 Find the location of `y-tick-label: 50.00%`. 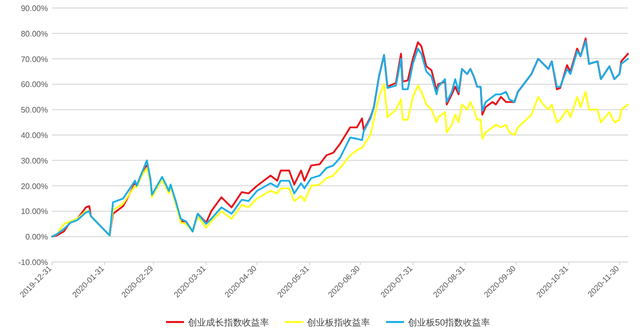

y-tick-label: 50.00% is located at coordinates (34, 110).